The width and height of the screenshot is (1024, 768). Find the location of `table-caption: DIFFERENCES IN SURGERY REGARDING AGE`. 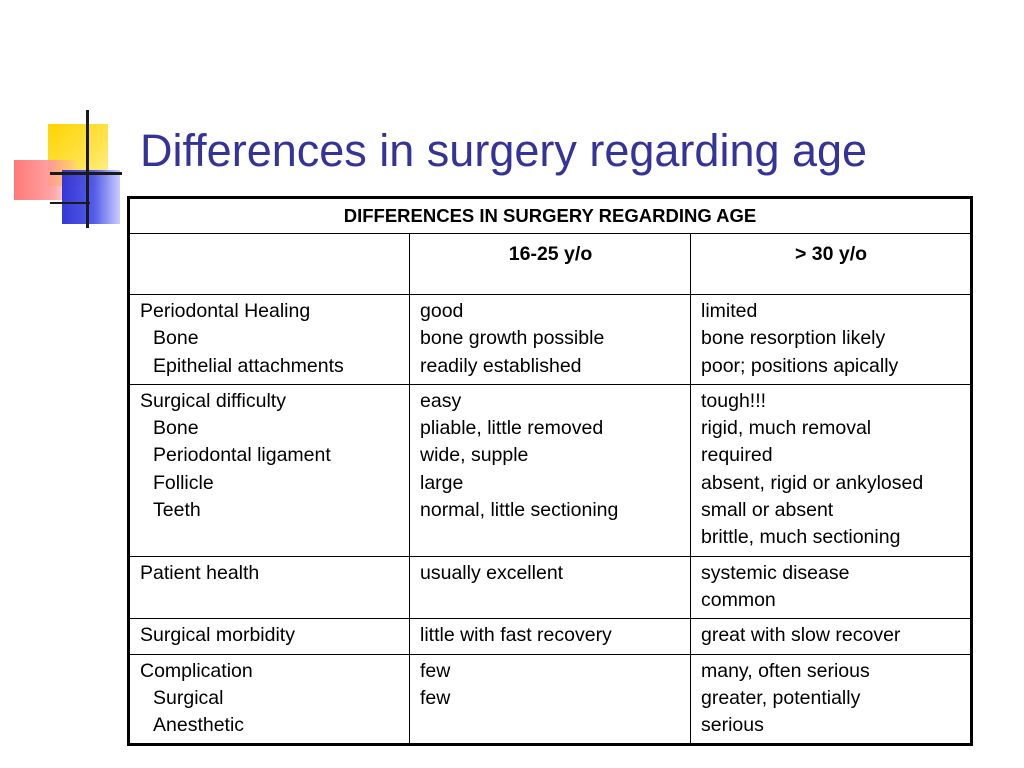

table-caption: DIFFERENCES IN SURGERY REGARDING AGE is located at coordinates (550, 215).